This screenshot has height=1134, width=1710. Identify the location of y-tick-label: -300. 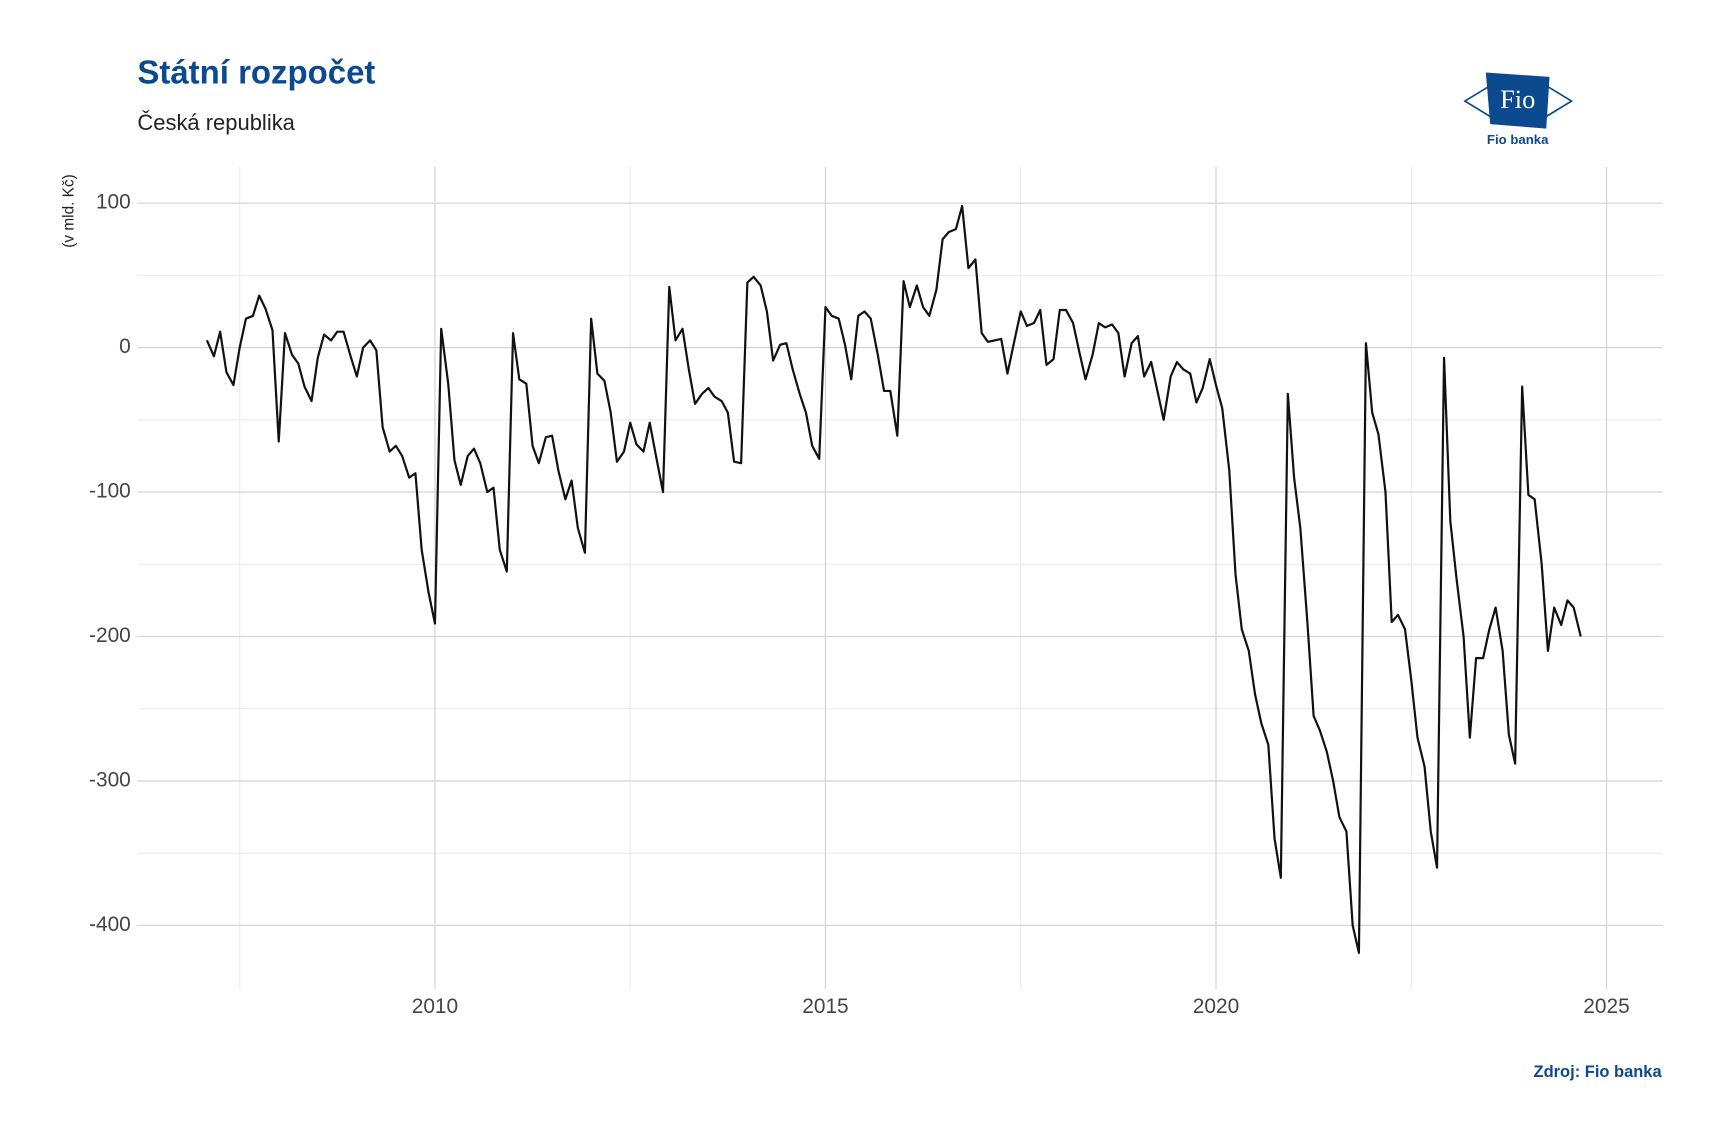
(110, 779).